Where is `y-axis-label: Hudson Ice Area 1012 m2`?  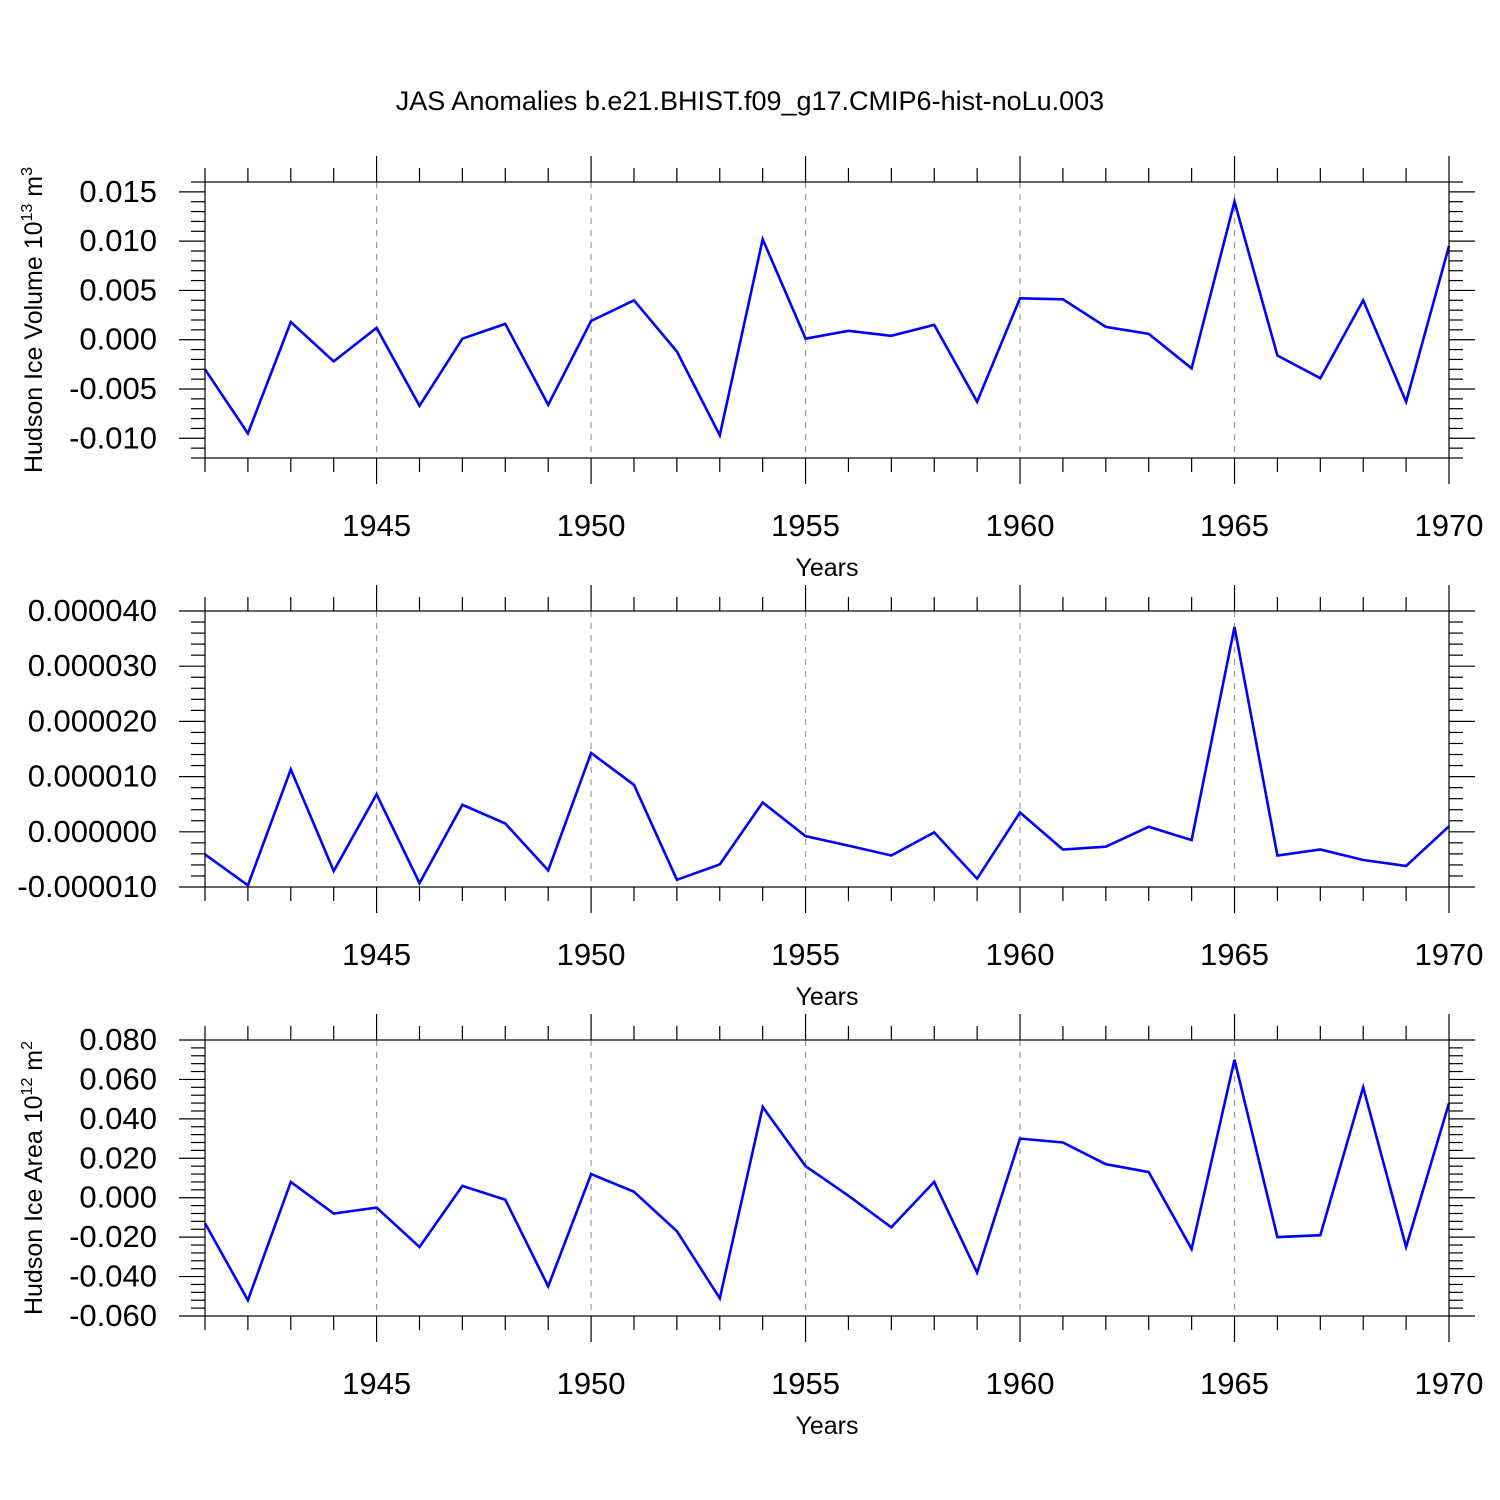 y-axis-label: Hudson Ice Area 1012 m2 is located at coordinates (33, 1178).